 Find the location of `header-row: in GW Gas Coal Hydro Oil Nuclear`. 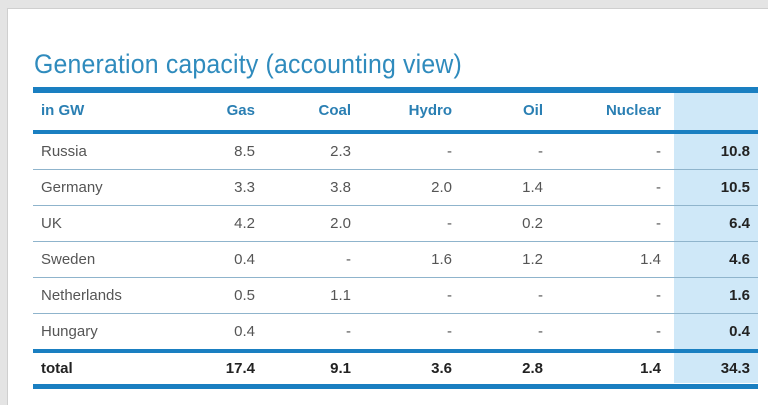

header-row: in GW Gas Coal Hydro Oil Nuclear is located at coordinates (395, 111).